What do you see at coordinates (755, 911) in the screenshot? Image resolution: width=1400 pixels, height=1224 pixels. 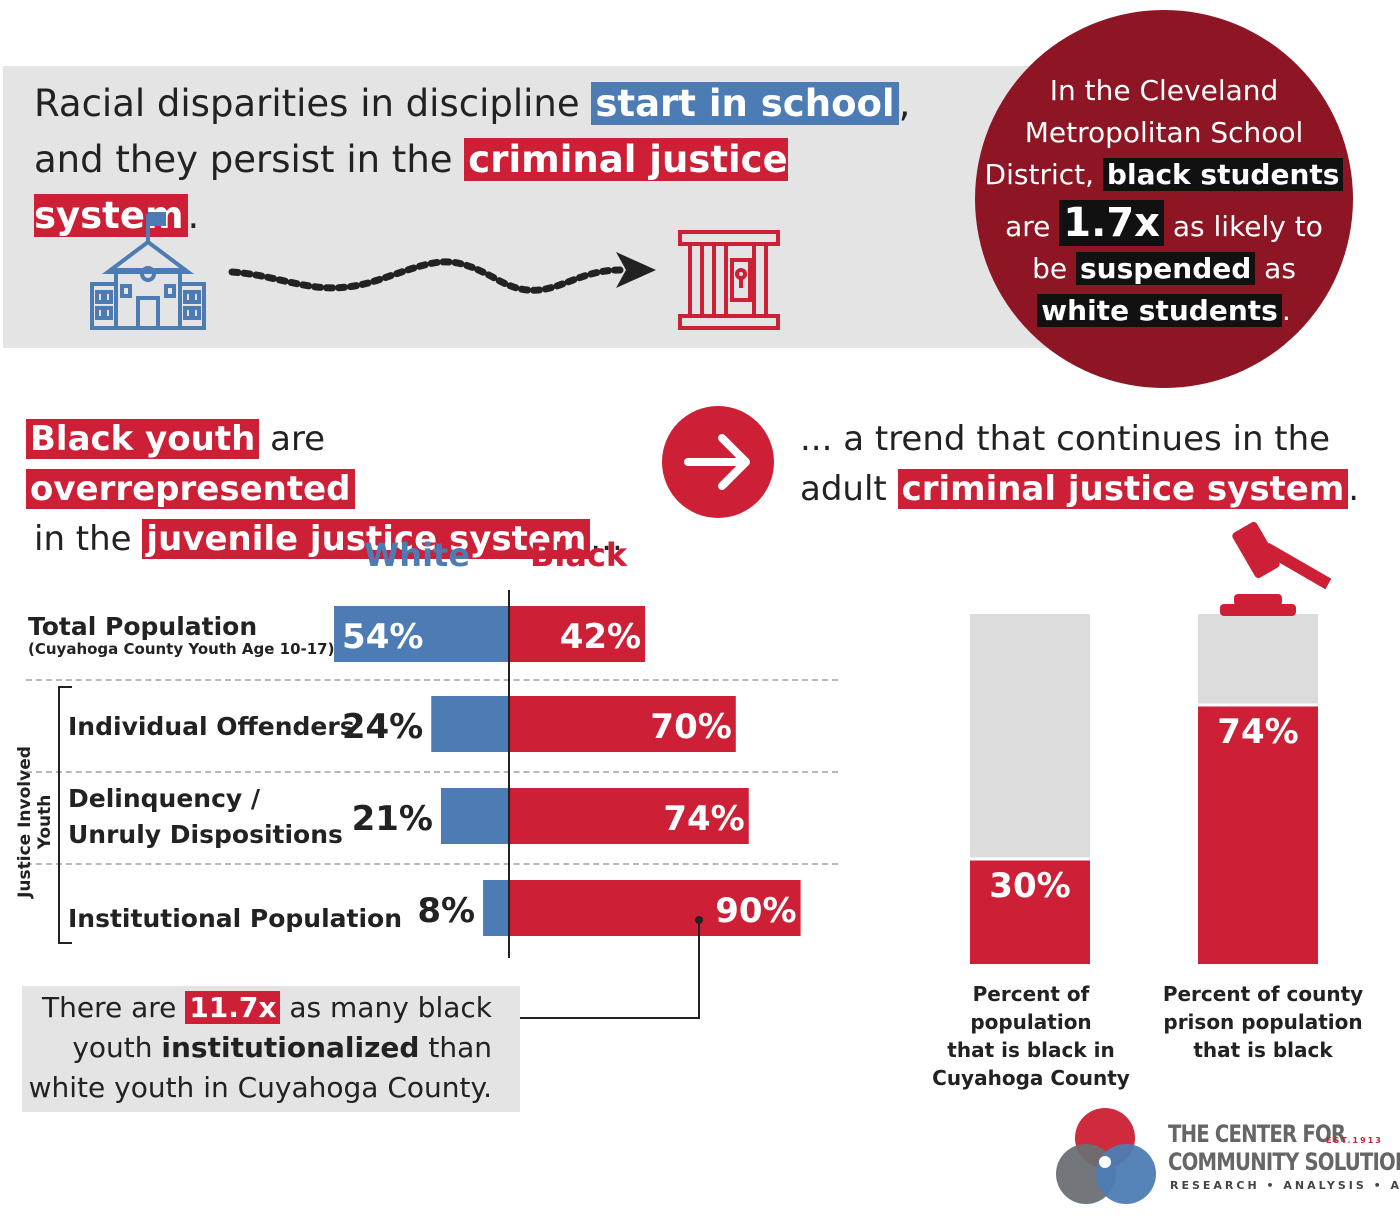 I see `value-label-black: 90%` at bounding box center [755, 911].